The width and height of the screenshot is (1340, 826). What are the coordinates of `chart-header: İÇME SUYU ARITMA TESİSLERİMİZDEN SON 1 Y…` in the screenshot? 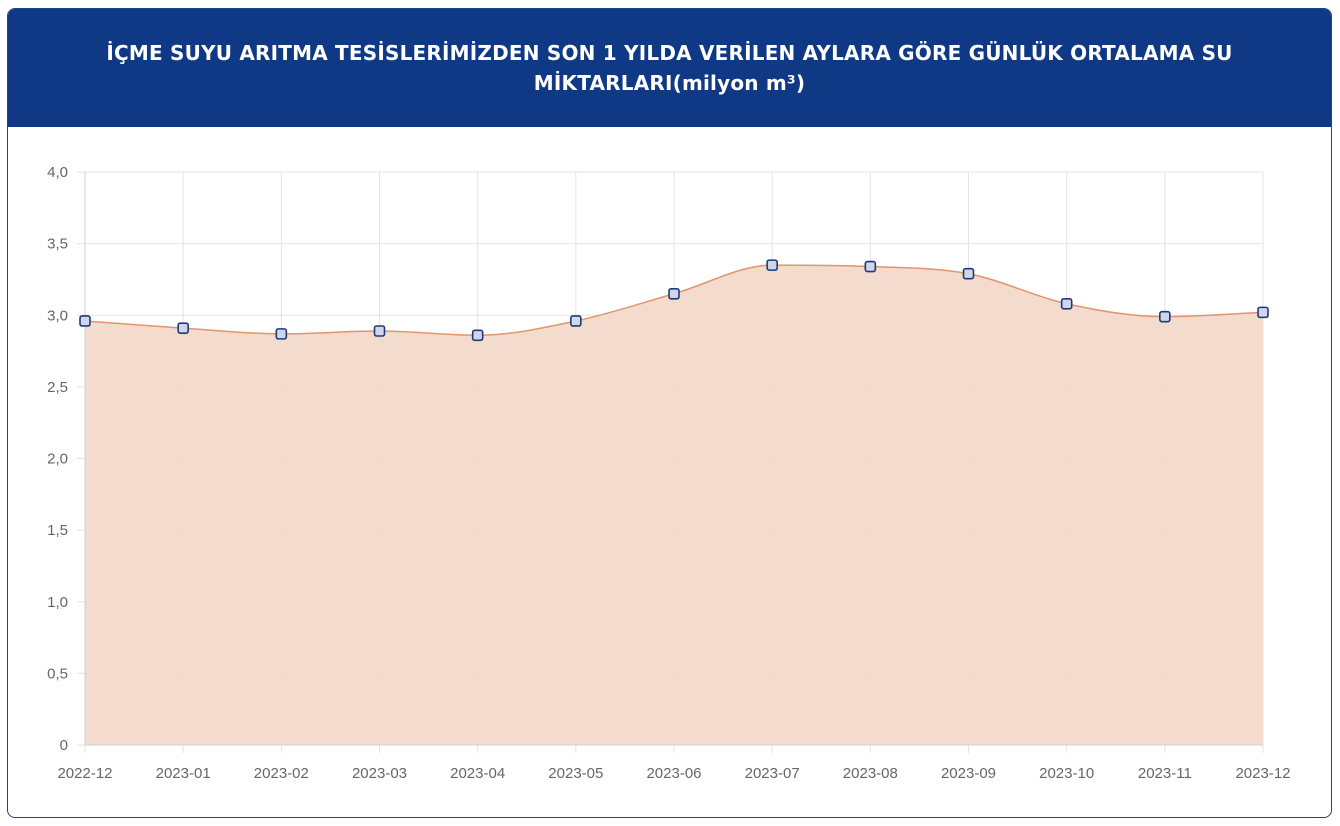 It's located at (669, 68).